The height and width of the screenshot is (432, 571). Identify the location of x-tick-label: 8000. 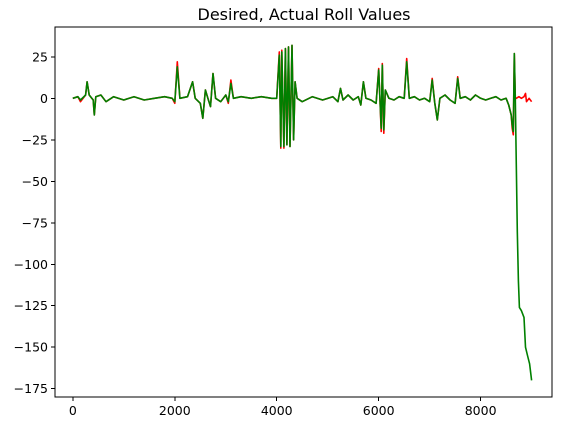
(481, 410).